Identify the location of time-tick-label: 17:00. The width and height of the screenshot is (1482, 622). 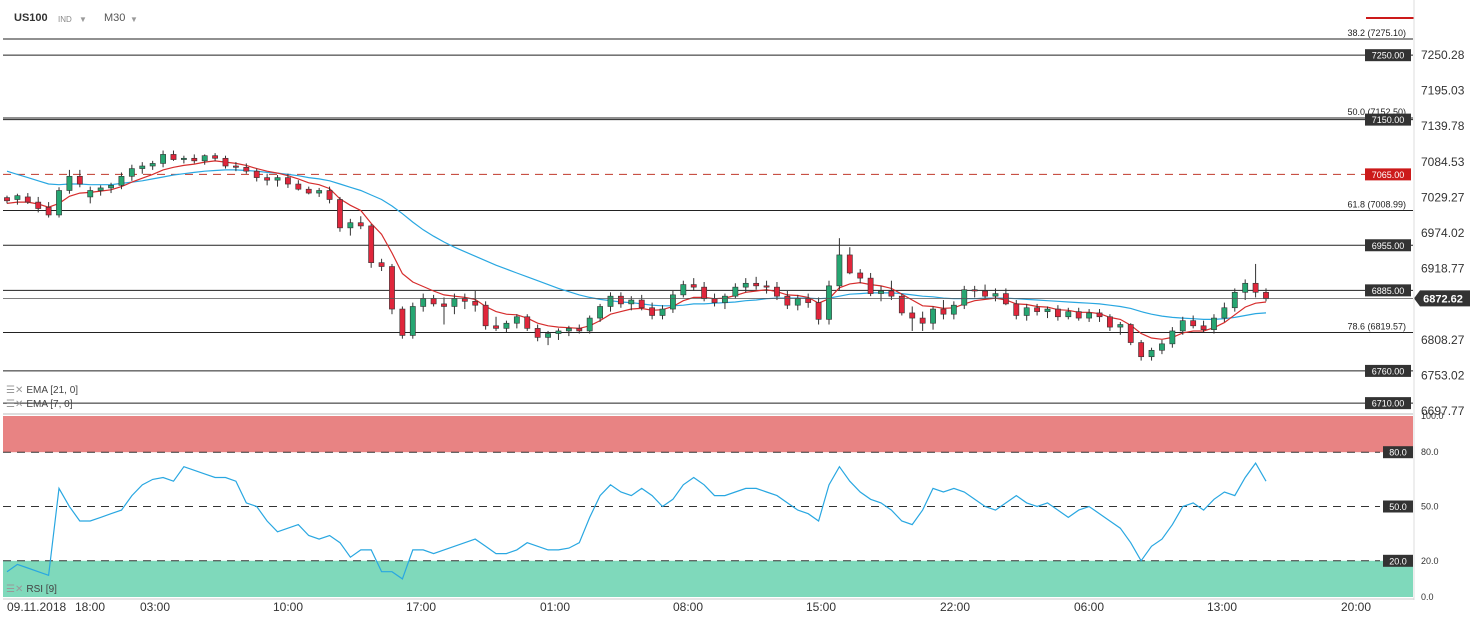
(421, 607).